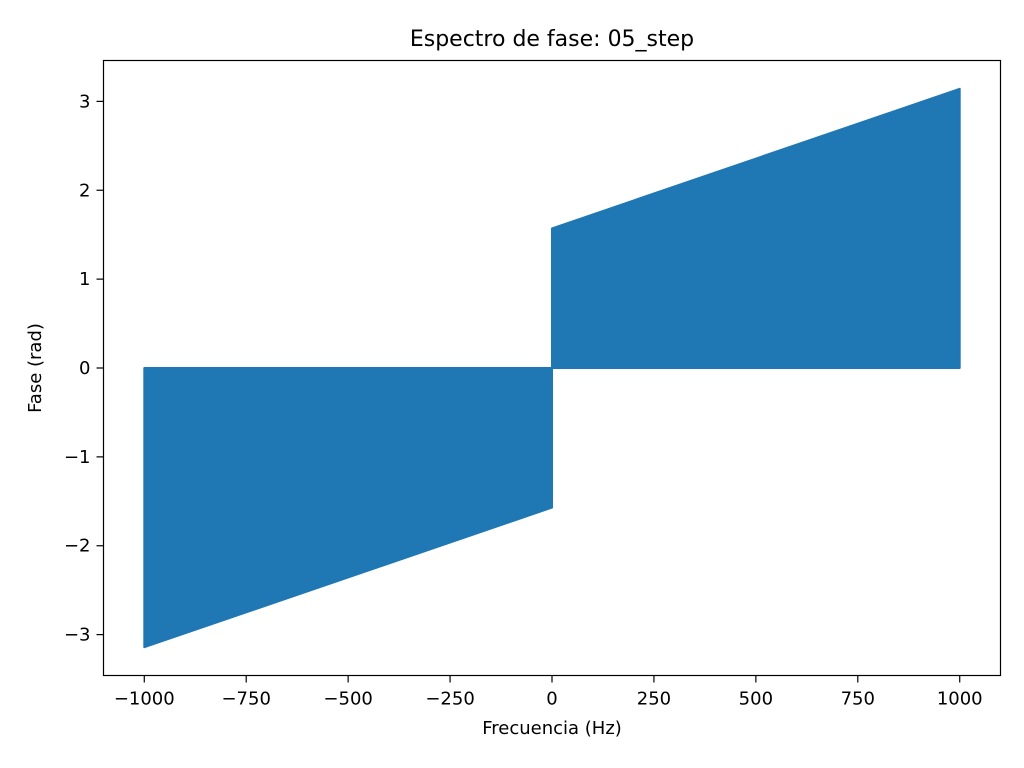 The width and height of the screenshot is (1024, 768). What do you see at coordinates (552, 728) in the screenshot?
I see `x-axis-label: Frecuencia (Hz)` at bounding box center [552, 728].